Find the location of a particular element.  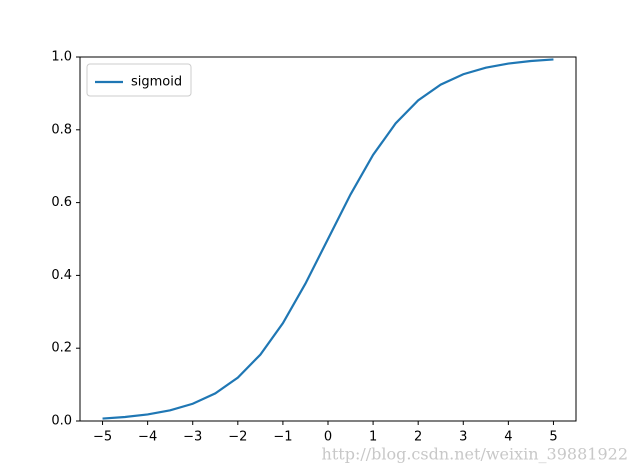

x-tick-label: 5 is located at coordinates (553, 437).